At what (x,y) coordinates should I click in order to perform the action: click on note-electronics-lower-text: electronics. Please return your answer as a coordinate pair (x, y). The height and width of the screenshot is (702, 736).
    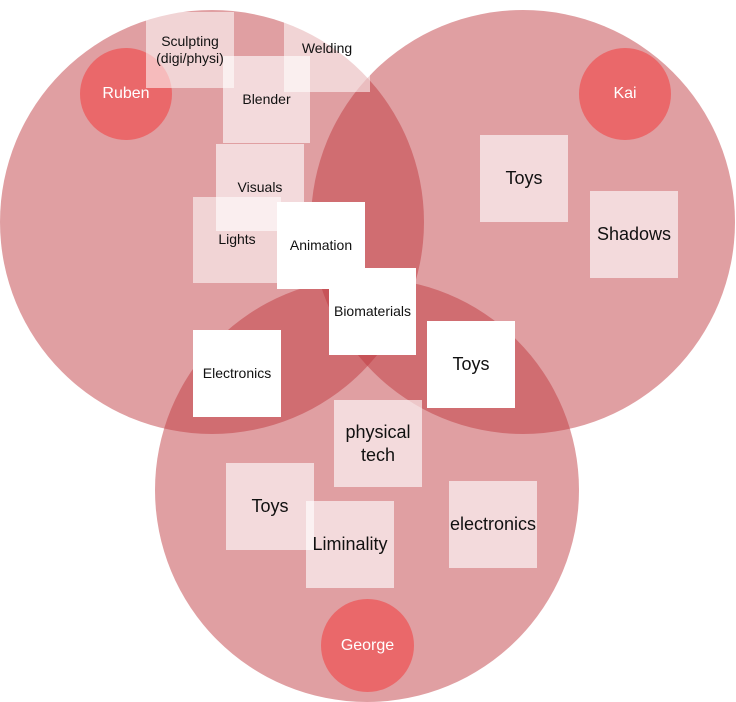
    Looking at the image, I should click on (493, 524).